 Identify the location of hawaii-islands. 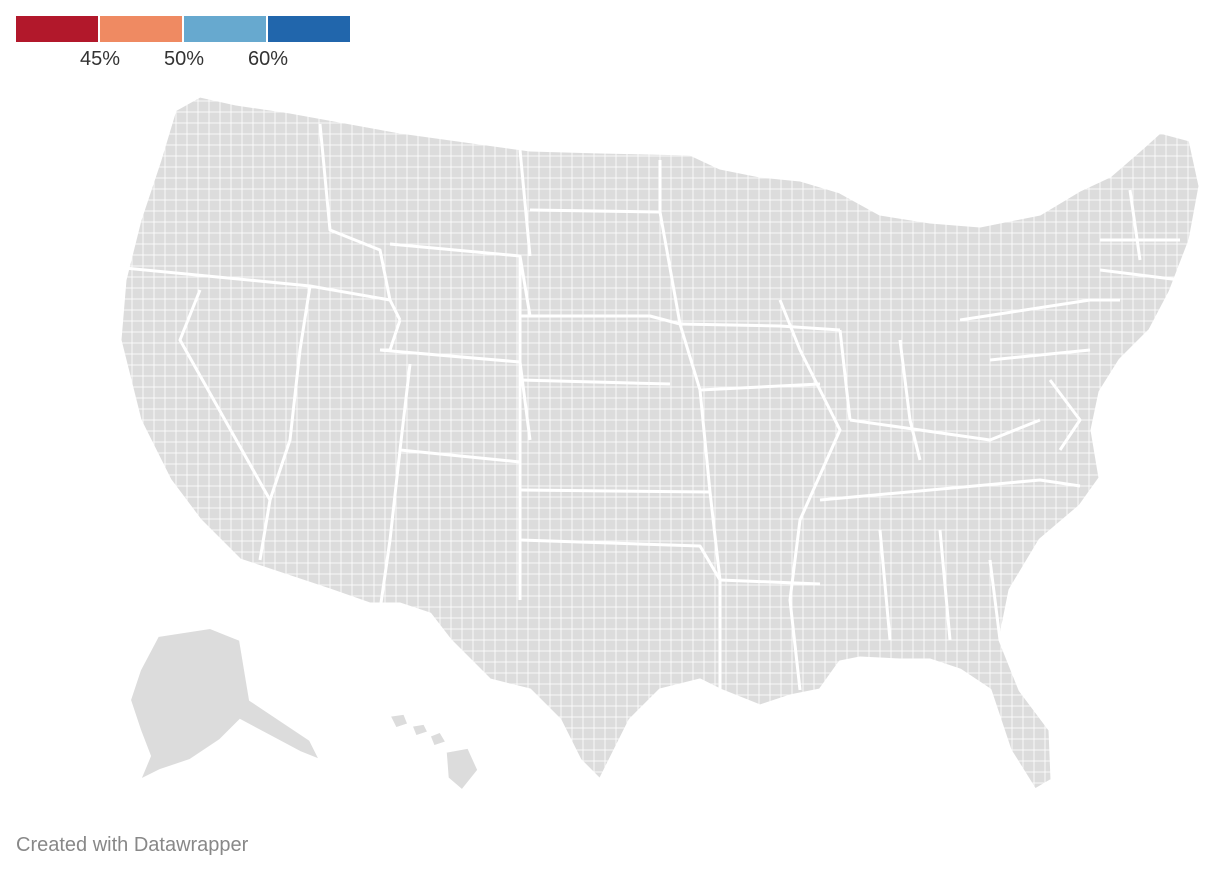
(433, 752).